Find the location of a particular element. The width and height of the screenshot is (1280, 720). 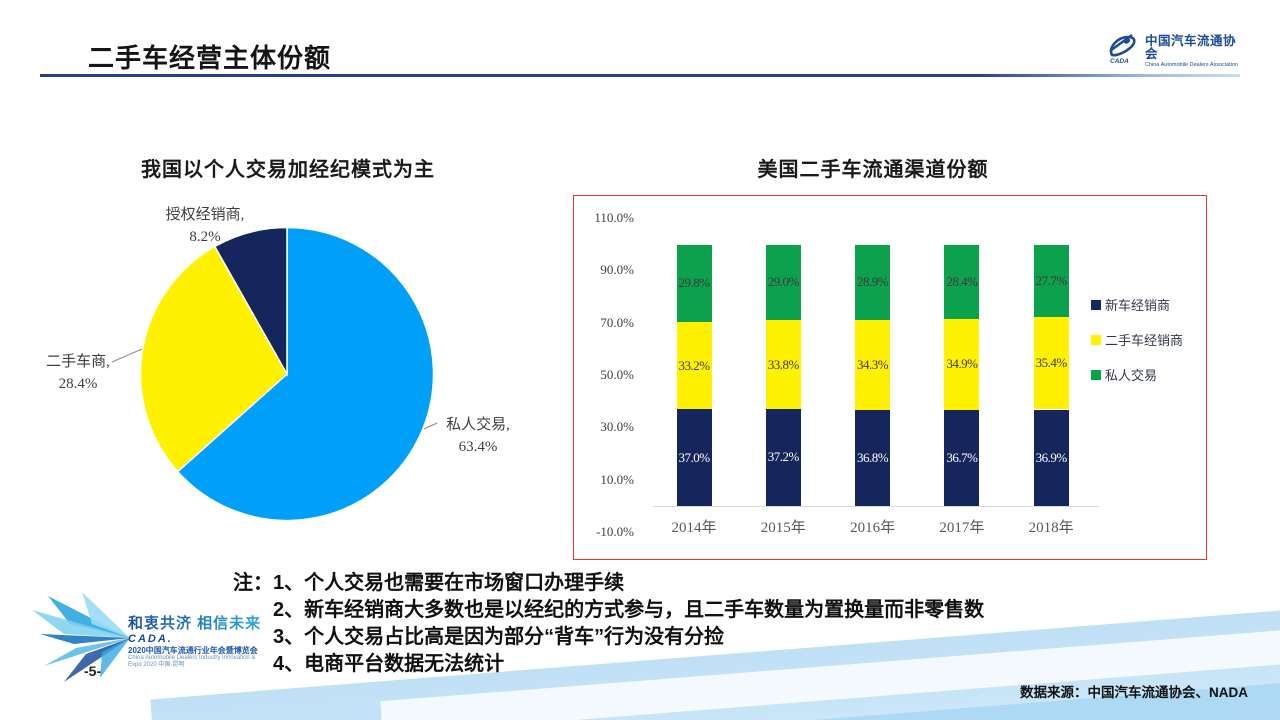

bar-chart-title: 美国二手车流通渠道份额 is located at coordinates (873, 170).